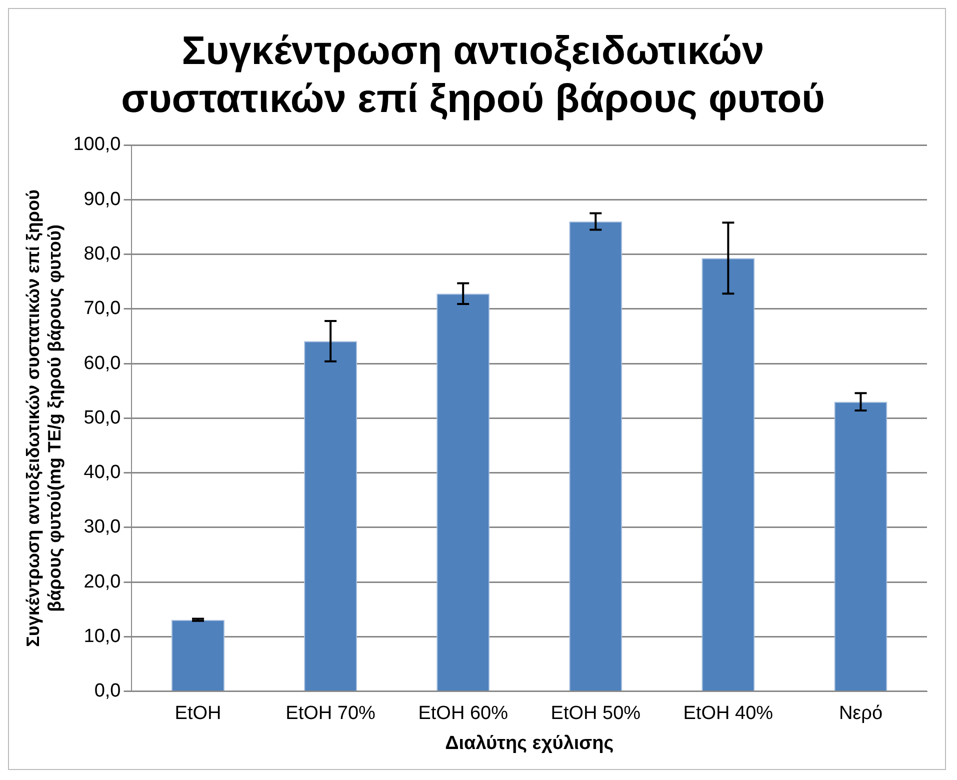 The image size is (957, 780). What do you see at coordinates (102, 199) in the screenshot?
I see `y-tick-label: 90,0` at bounding box center [102, 199].